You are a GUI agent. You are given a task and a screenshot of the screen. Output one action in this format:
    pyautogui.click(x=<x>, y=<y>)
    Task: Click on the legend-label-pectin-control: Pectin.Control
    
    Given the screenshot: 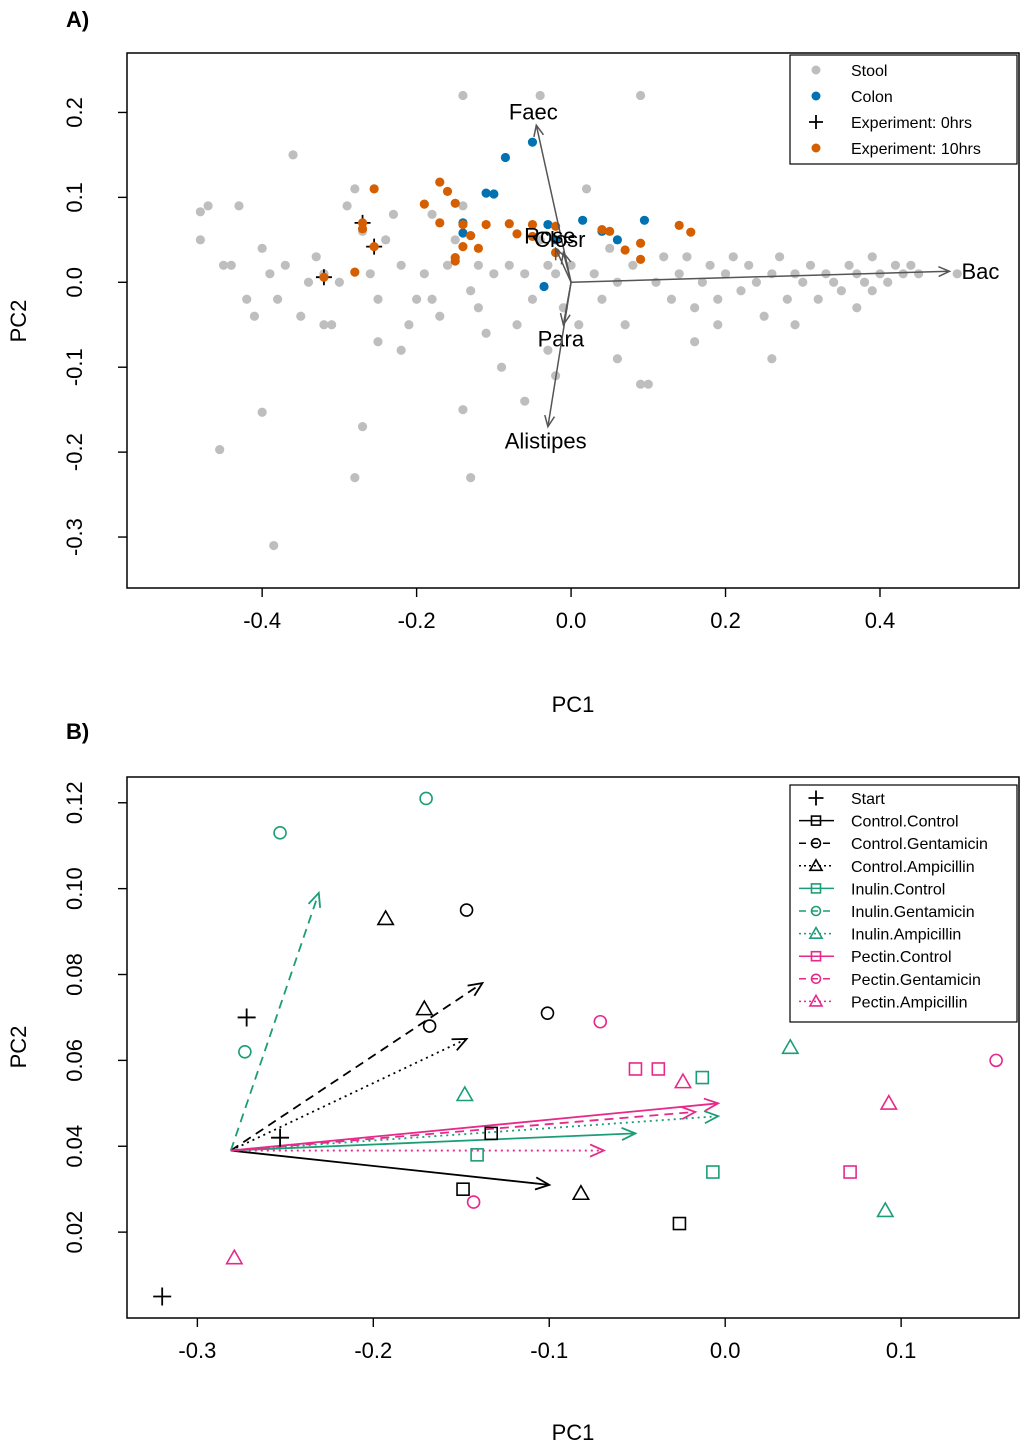 What is the action you would take?
    pyautogui.click(x=901, y=957)
    